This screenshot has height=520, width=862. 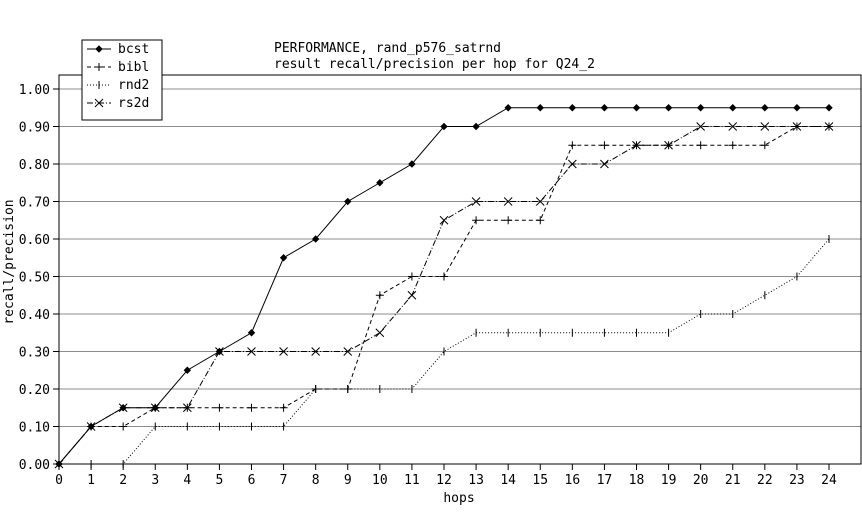 I want to click on legend-label-bcst: bcst, so click(x=133, y=49).